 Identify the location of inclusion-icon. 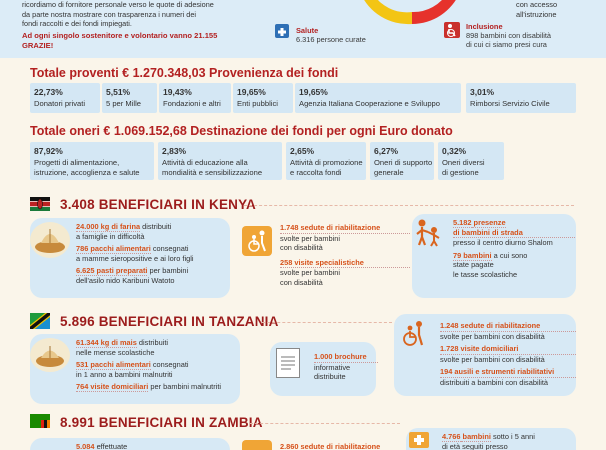
(452, 30).